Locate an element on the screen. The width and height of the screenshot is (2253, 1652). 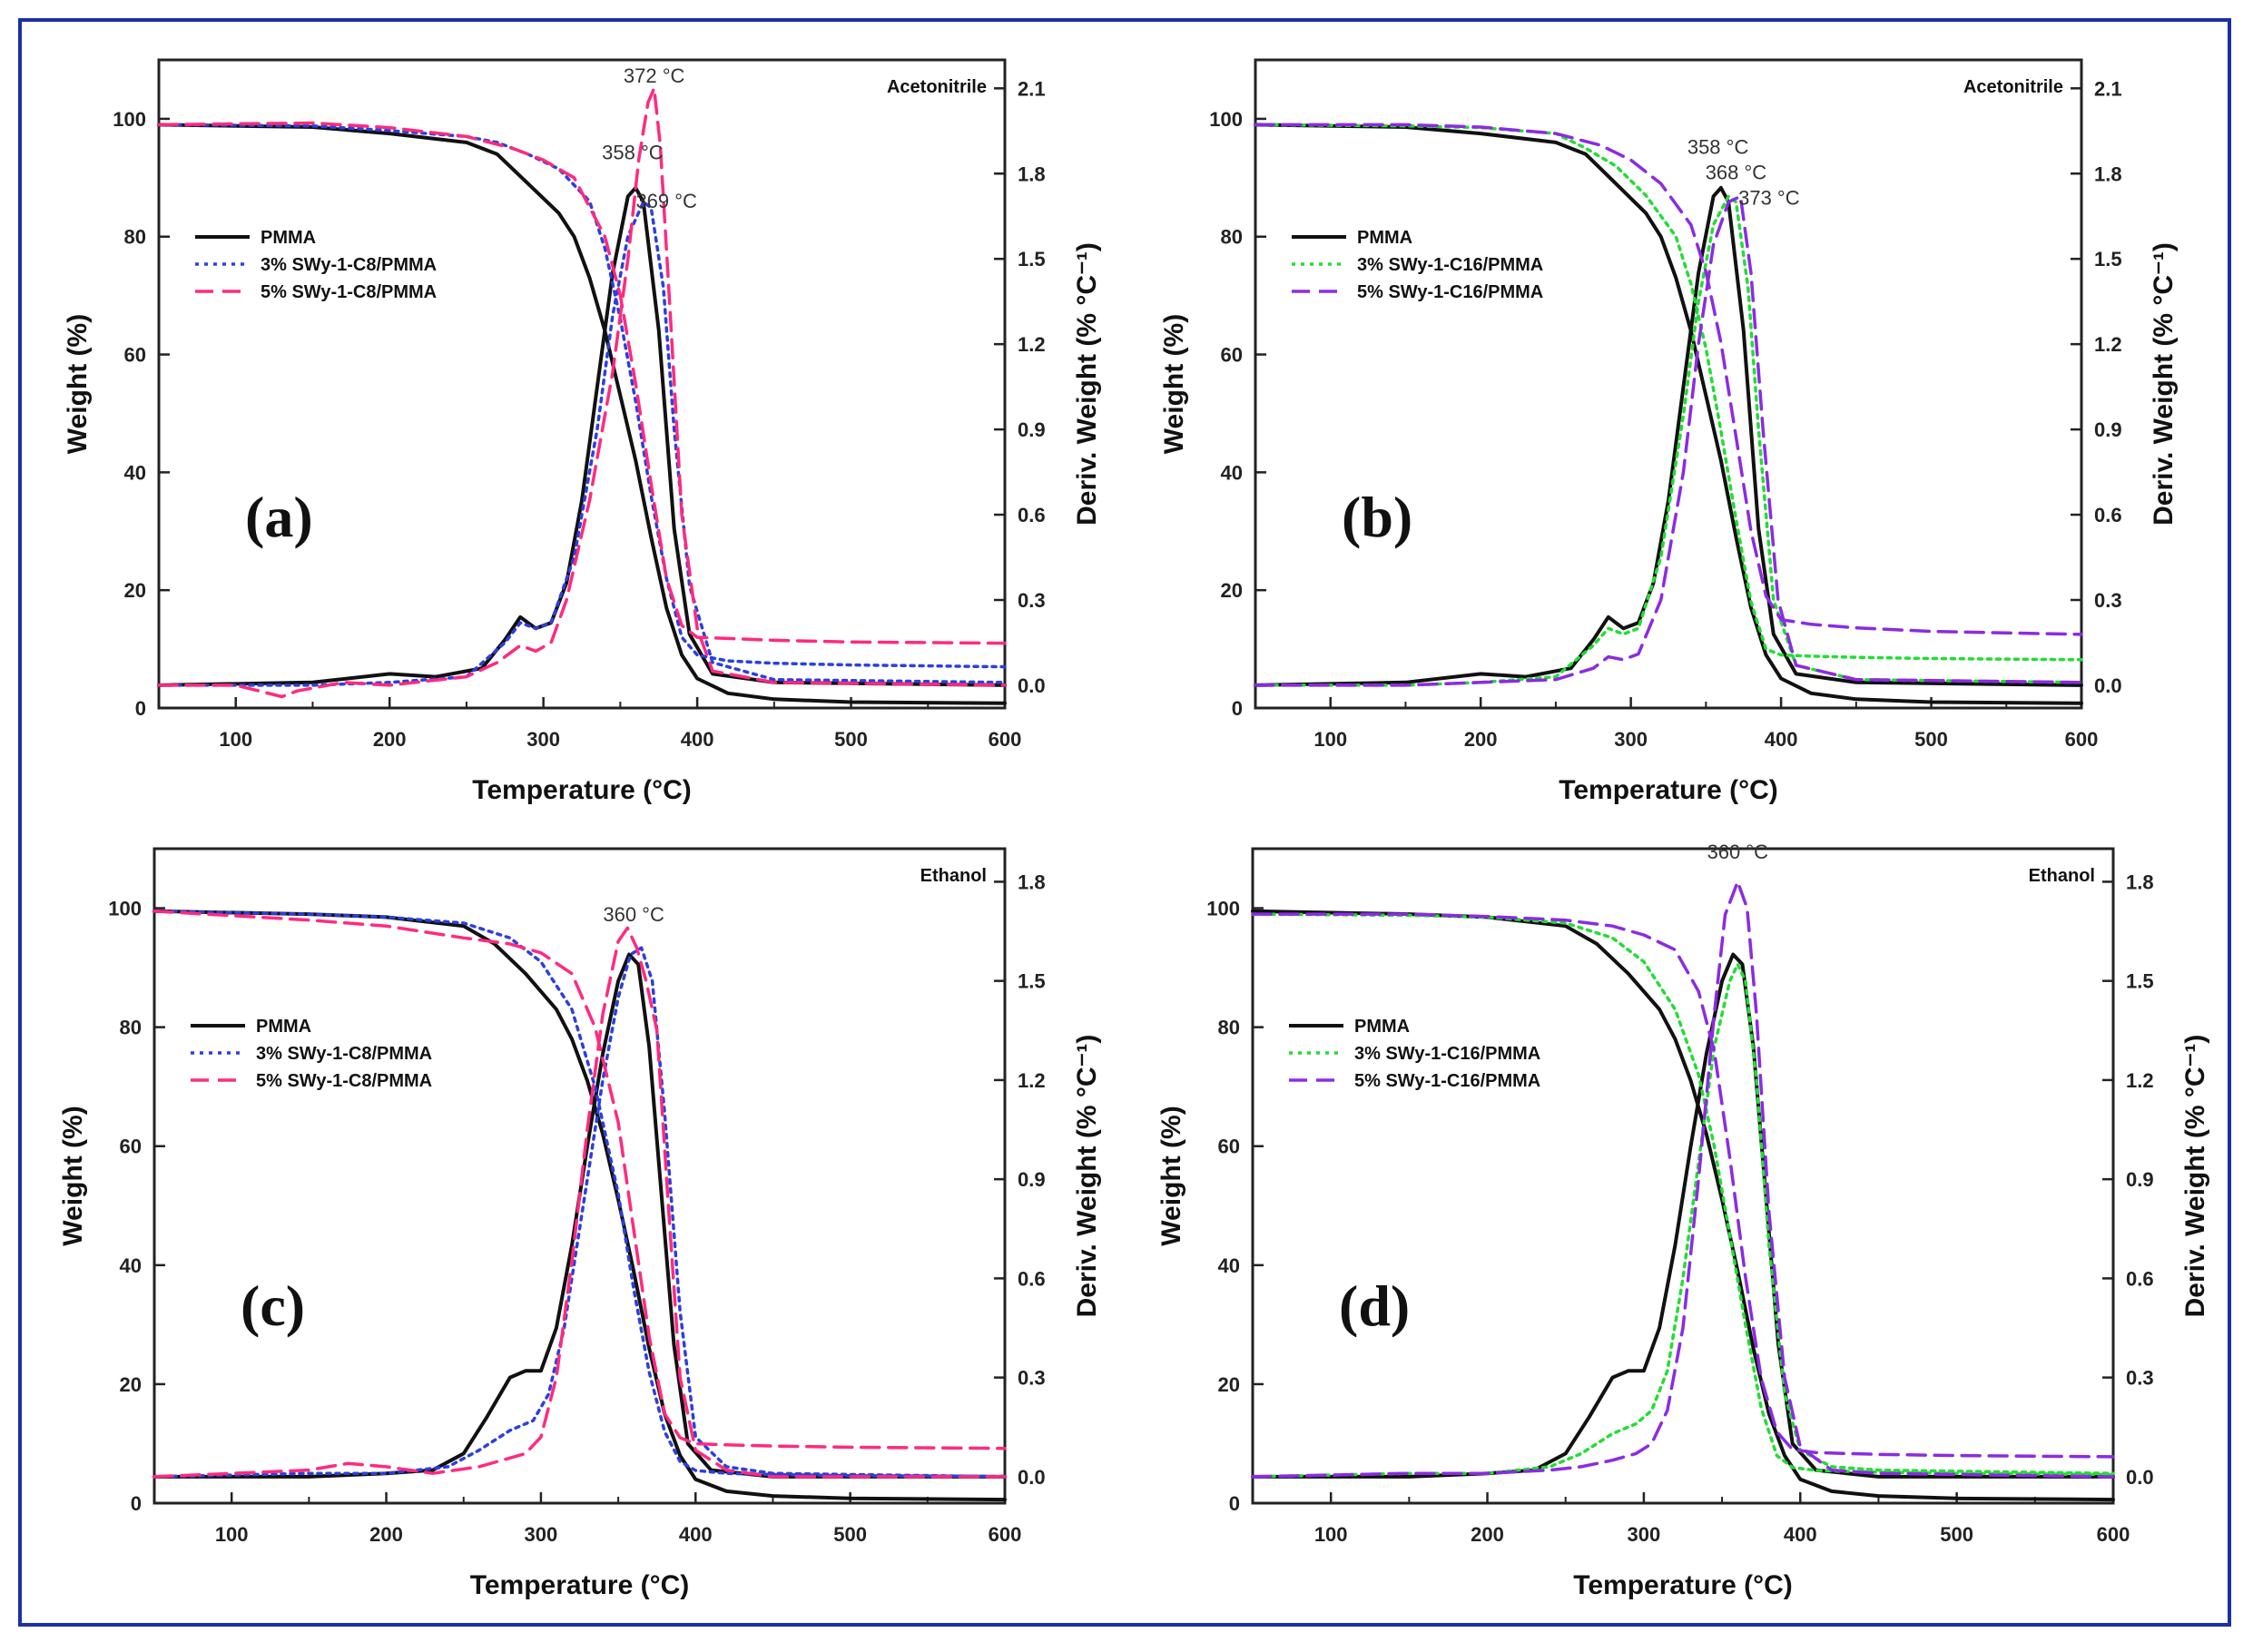
peak-annotation: 360 °C is located at coordinates (633, 914).